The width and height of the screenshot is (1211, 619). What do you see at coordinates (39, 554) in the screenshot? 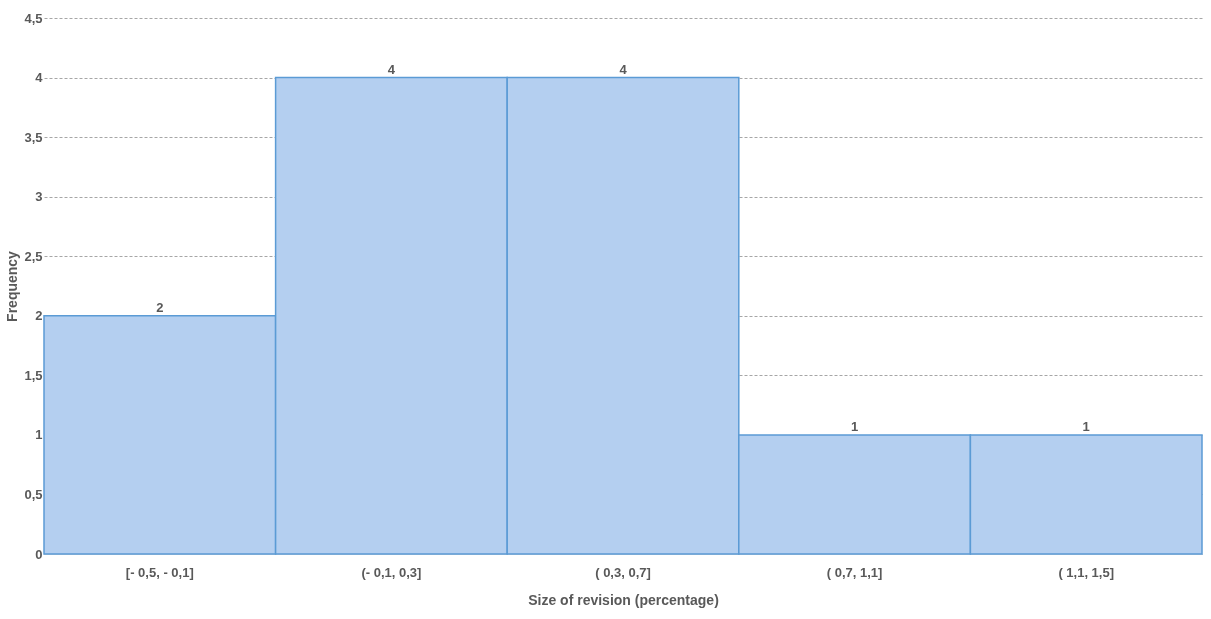
I see `y-tick-label: 0` at bounding box center [39, 554].